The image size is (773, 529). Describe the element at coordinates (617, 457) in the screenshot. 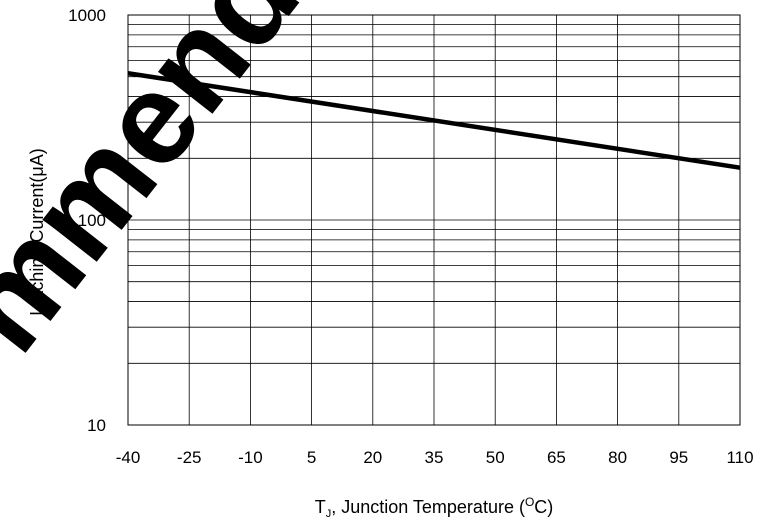

I see `x-tick-label: 80` at that location.